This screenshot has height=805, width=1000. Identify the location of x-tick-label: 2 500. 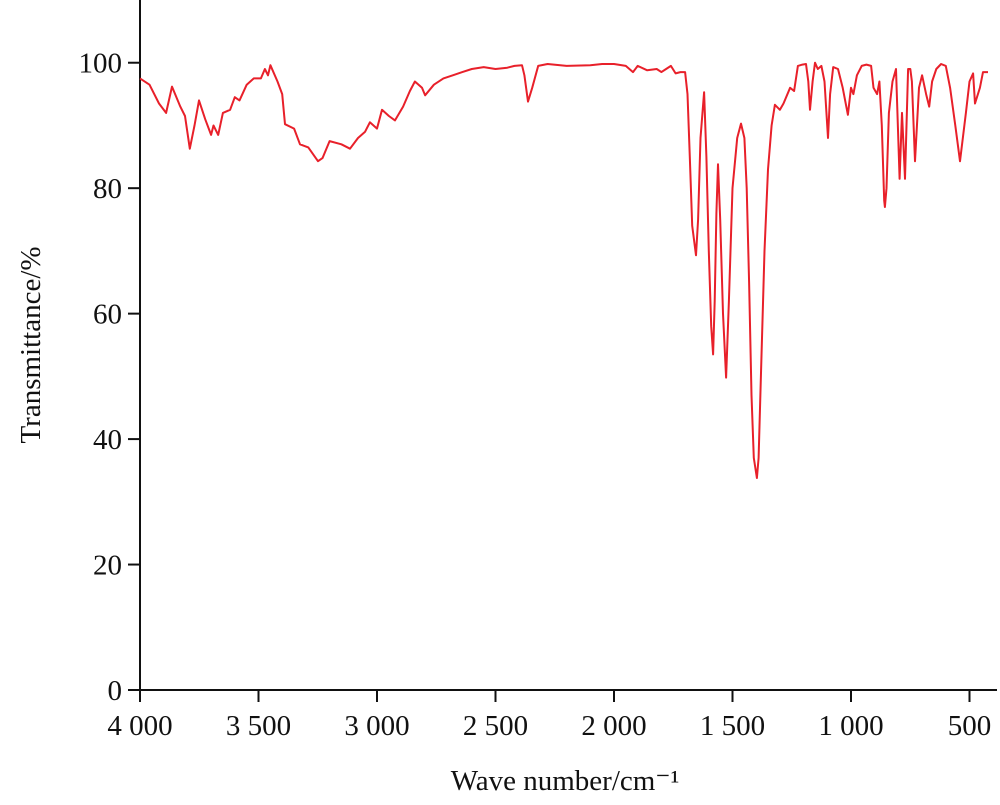
(495, 726).